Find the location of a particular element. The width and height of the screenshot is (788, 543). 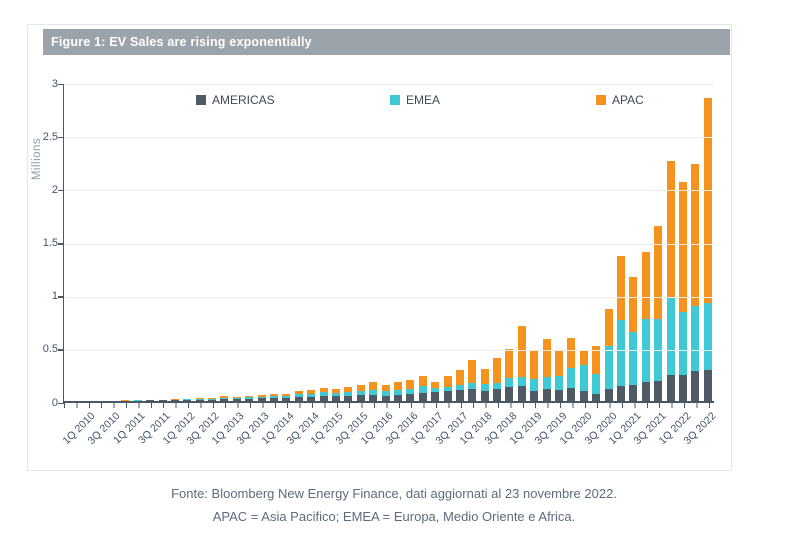

y-axis-tick-label: 0 is located at coordinates (54, 402).